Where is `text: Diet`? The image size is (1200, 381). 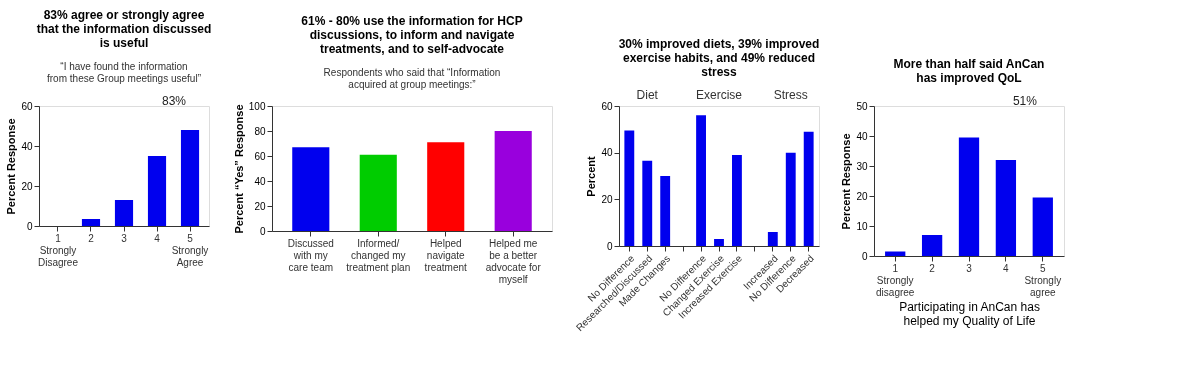
text: Diet is located at coordinates (647, 95).